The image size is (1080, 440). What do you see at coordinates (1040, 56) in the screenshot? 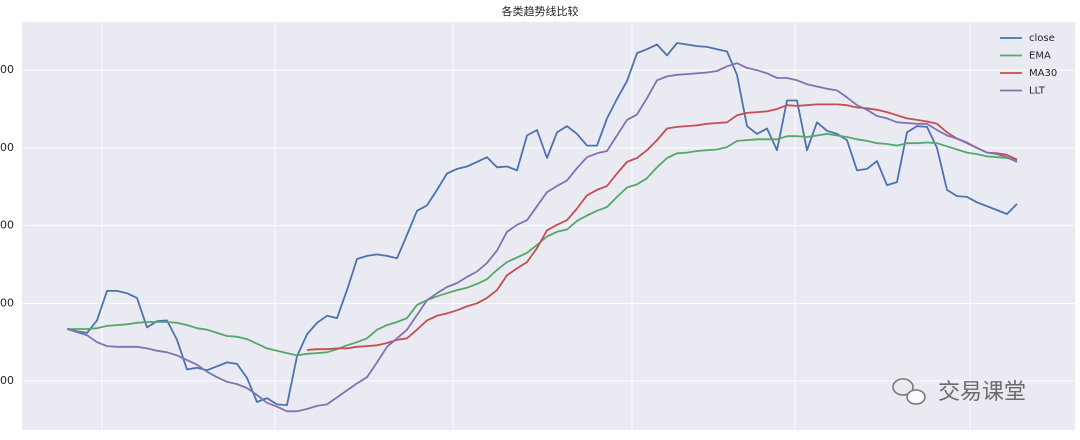
I see `legend-label: EMA` at bounding box center [1040, 56].